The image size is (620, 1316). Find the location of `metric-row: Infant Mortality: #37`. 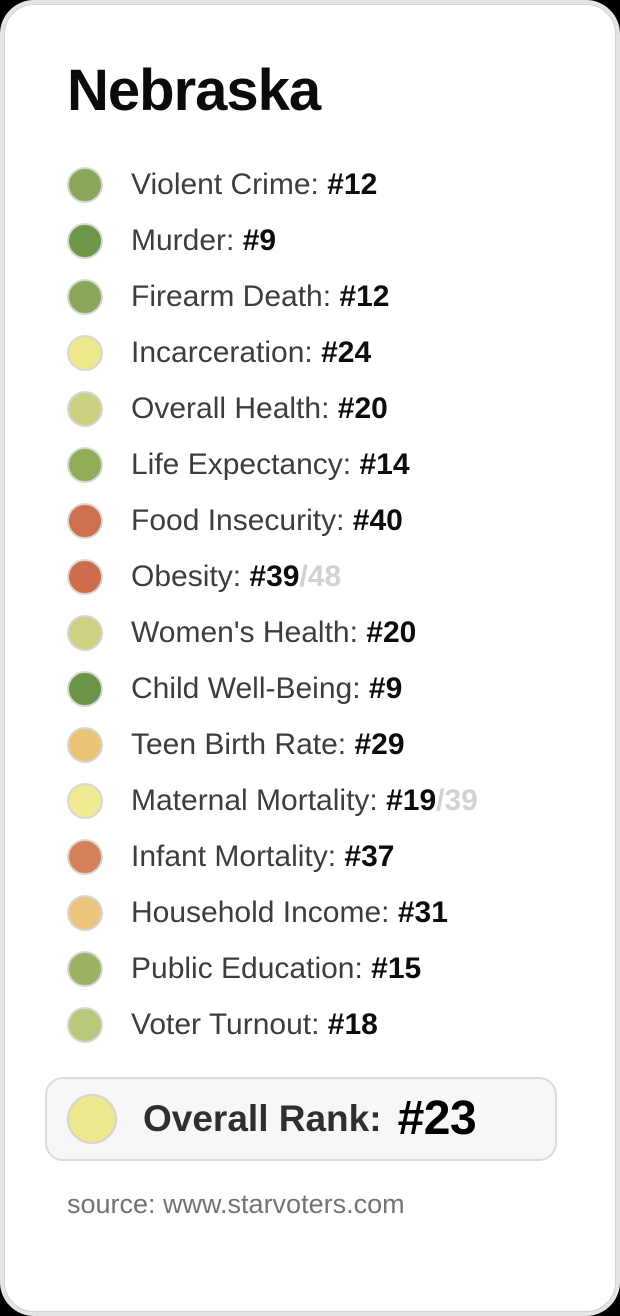

metric-row: Infant Mortality: #37 is located at coordinates (310, 857).